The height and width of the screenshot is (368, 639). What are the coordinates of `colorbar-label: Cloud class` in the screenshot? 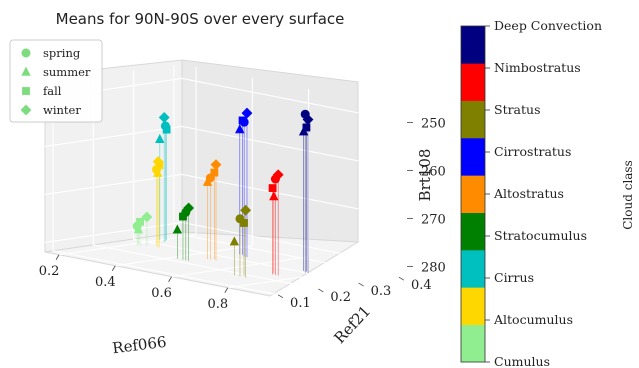 It's located at (628, 195).